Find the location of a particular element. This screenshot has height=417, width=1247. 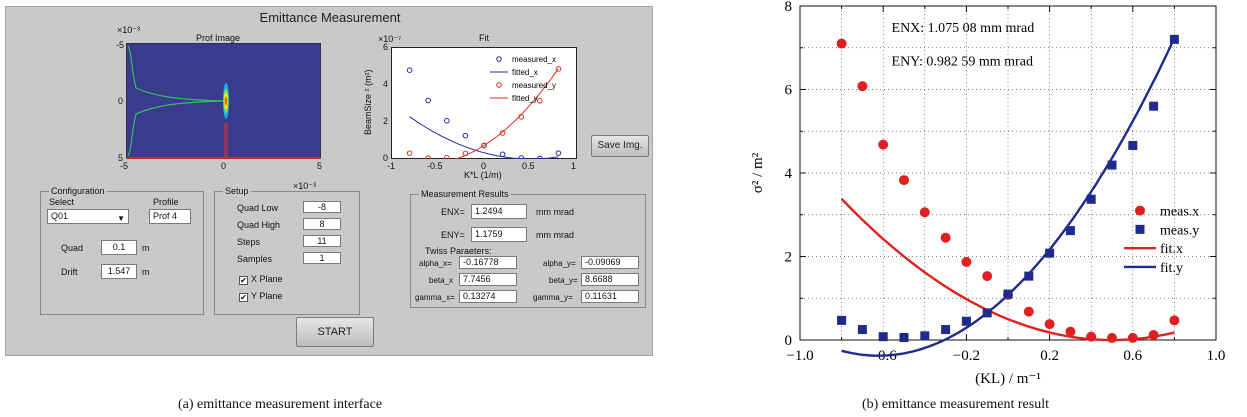

quad-unit: m is located at coordinates (146, 248).